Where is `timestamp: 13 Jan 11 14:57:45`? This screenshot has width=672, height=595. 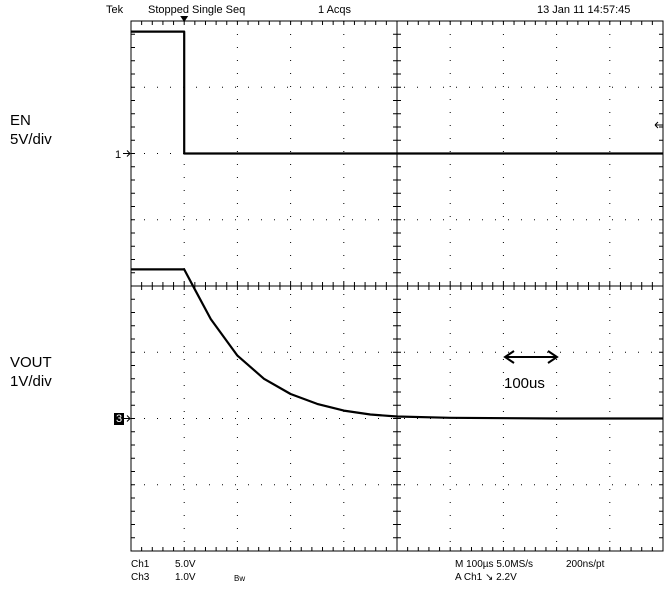
timestamp: 13 Jan 11 14:57:45 is located at coordinates (584, 10).